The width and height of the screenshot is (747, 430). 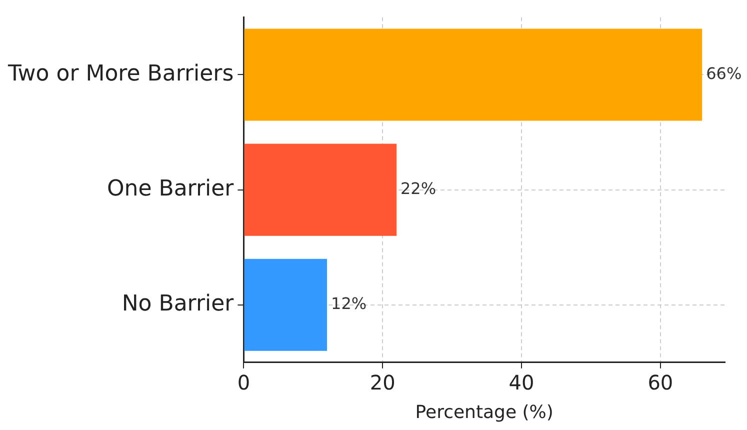 I want to click on y-tick-label: Two or More Barriers, so click(x=120, y=73).